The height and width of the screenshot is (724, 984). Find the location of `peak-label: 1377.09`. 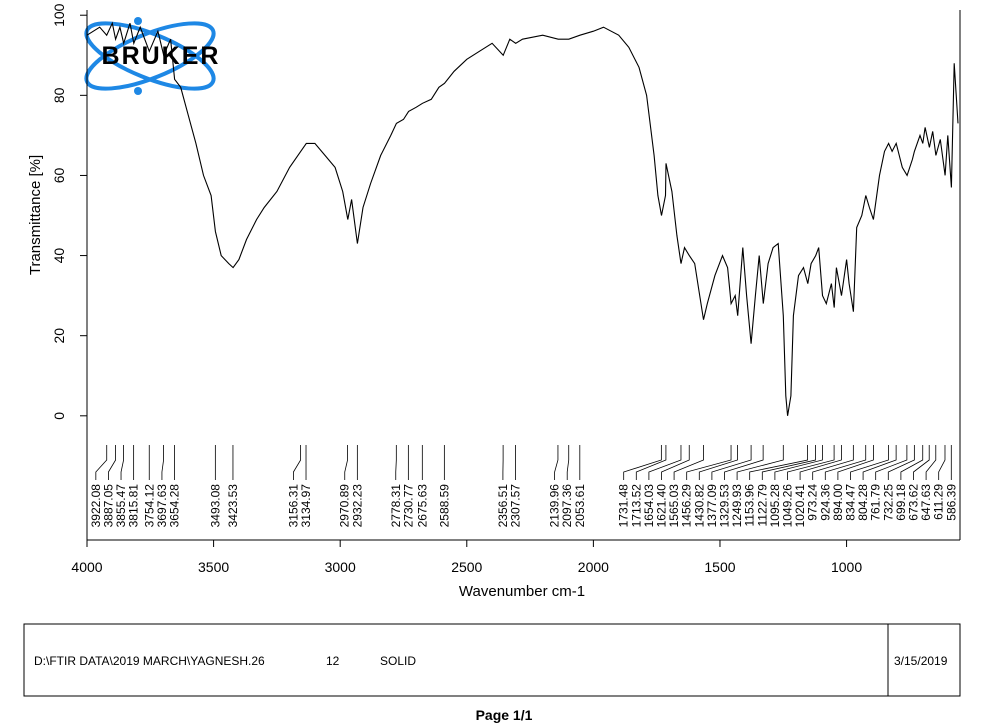

peak-label: 1377.09 is located at coordinates (712, 506).